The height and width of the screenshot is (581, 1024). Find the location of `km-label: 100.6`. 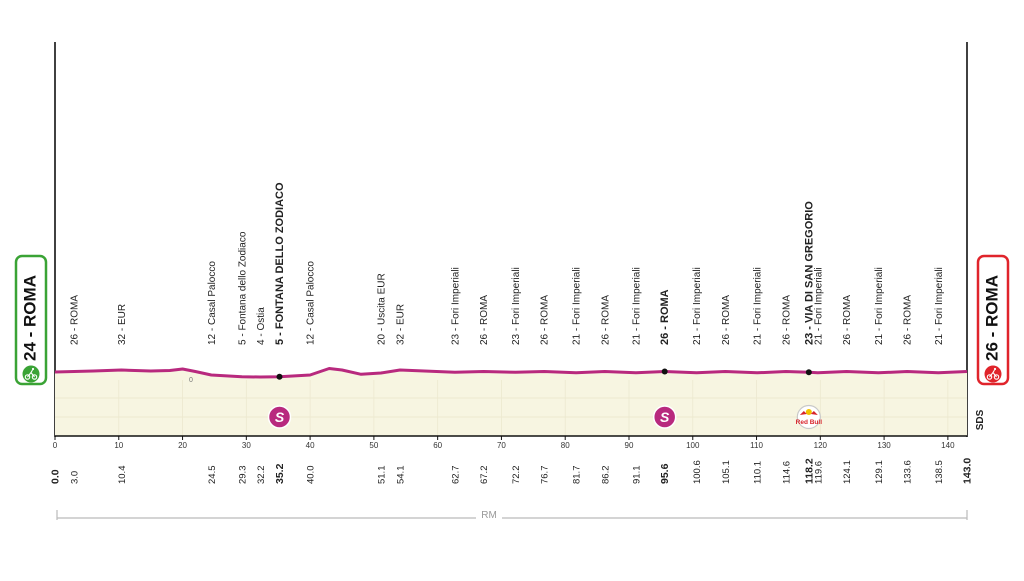

km-label: 100.6 is located at coordinates (697, 472).